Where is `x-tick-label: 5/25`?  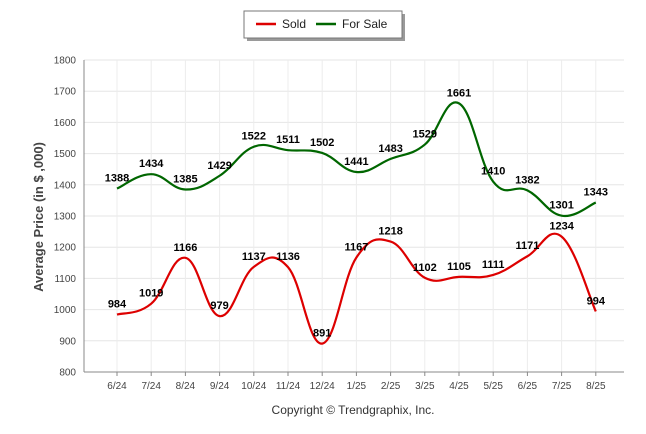
x-tick-label: 5/25 is located at coordinates (493, 386).